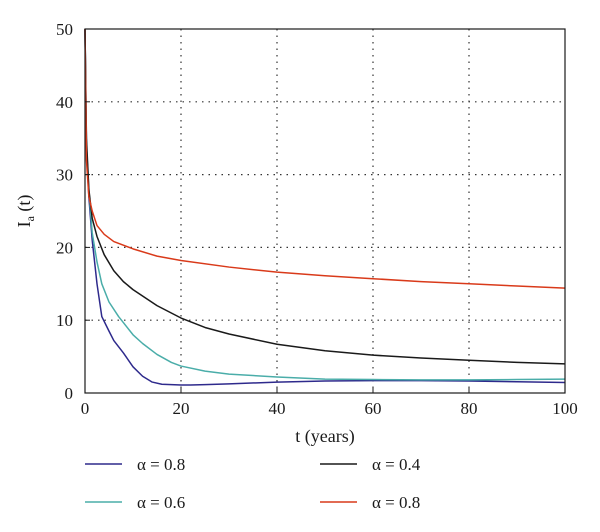 This screenshot has height=532, width=600. I want to click on x-tick-label: 20, so click(181, 408).